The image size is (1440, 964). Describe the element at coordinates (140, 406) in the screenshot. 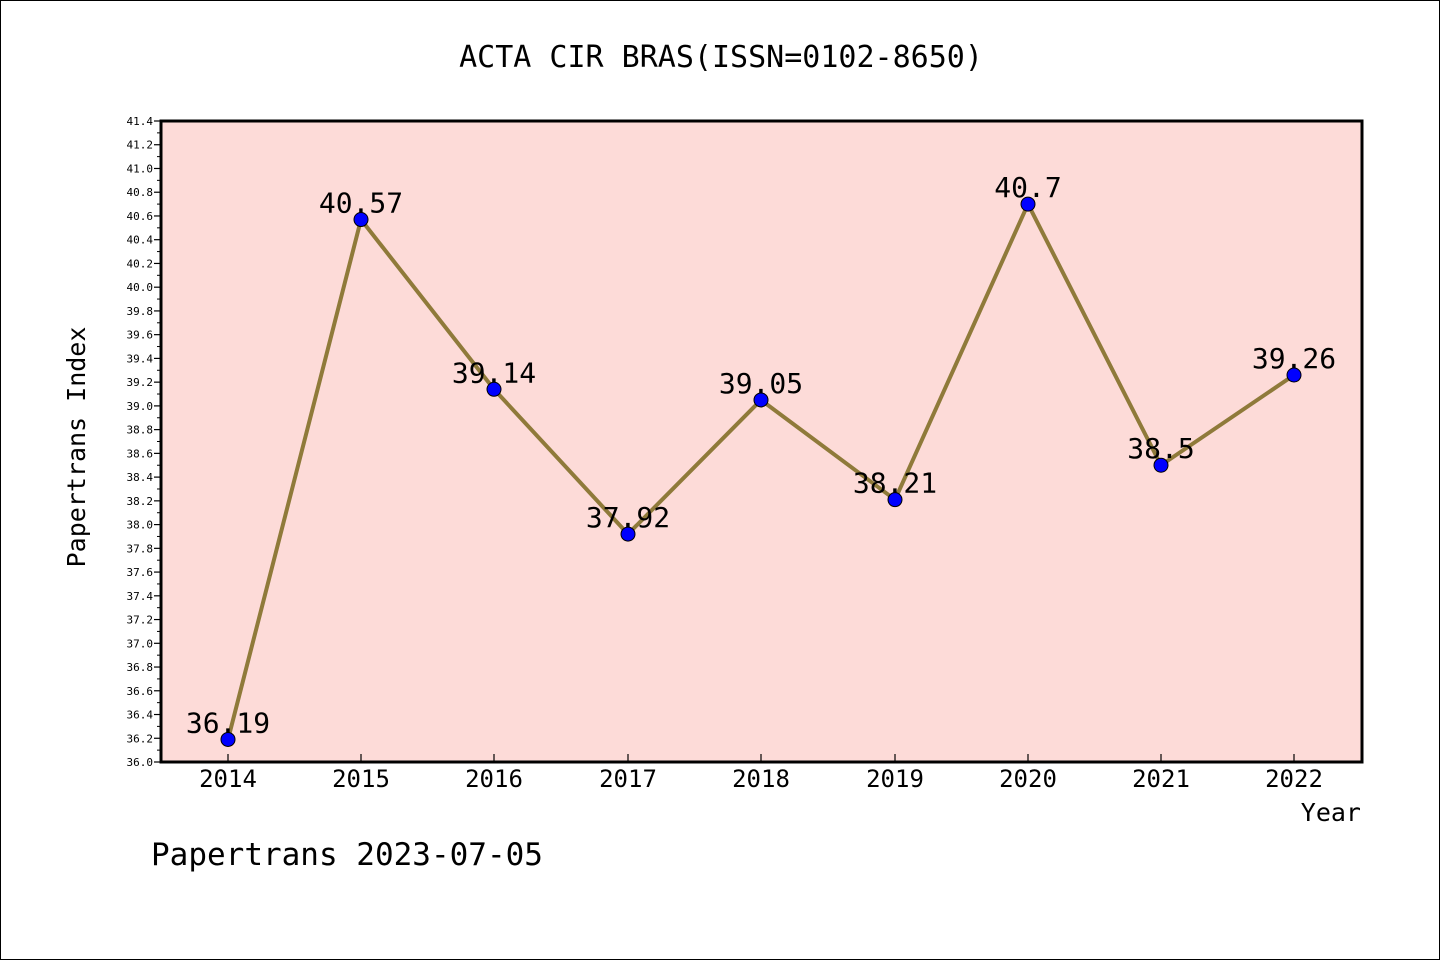

I see `y-tick-label: 39.0` at that location.